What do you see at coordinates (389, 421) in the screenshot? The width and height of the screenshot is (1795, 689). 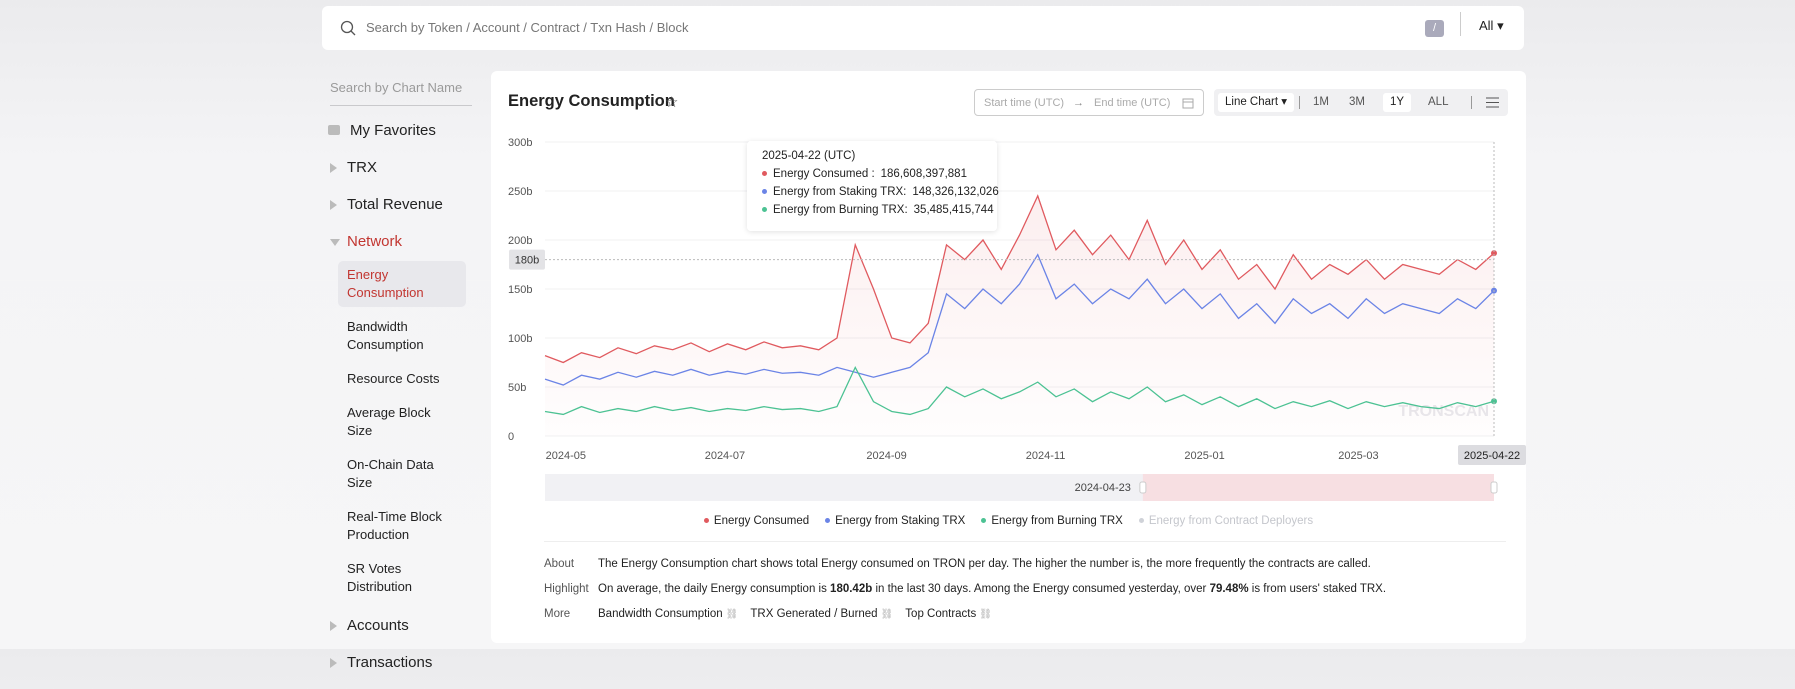 I see `nav-subitem: Average Block Size` at bounding box center [389, 421].